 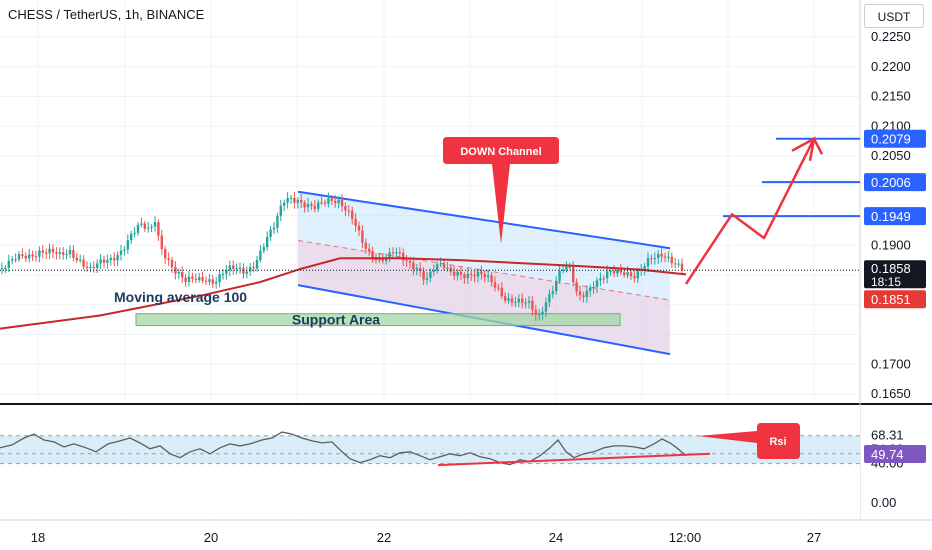 I want to click on rsi-tick-label: 68.31, so click(x=887, y=435).